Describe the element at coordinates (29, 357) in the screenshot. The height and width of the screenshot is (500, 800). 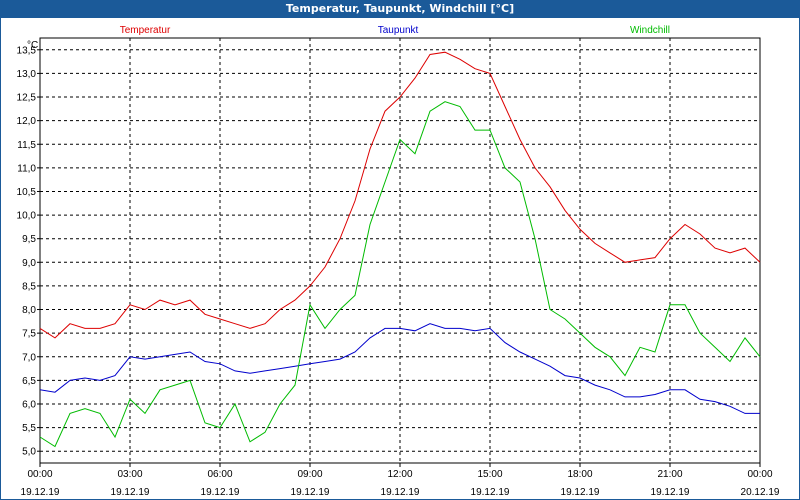
I see `y-tick-label: 7,0` at that location.